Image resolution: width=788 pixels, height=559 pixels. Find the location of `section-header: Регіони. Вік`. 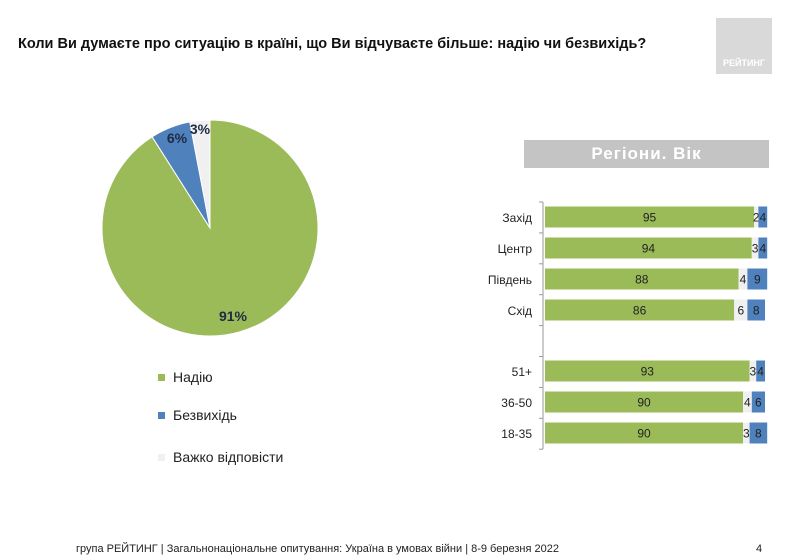

section-header: Регіони. Вік is located at coordinates (646, 154).